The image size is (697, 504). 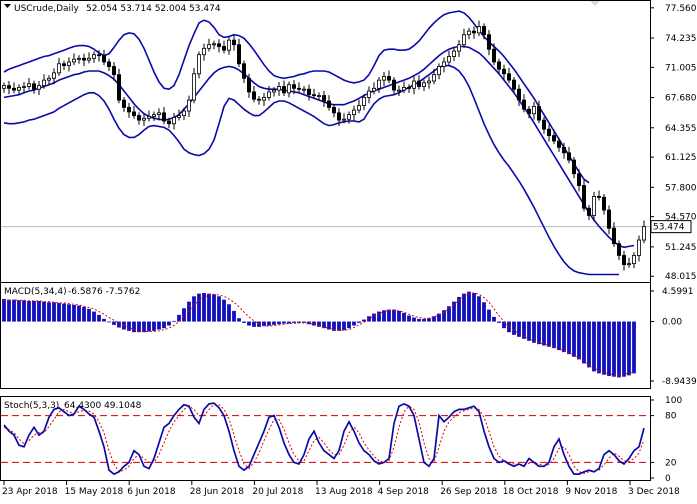 What do you see at coordinates (73, 406) in the screenshot?
I see `stochastic-header: Stoch(5,3,3) 64.4300 49.1048` at bounding box center [73, 406].